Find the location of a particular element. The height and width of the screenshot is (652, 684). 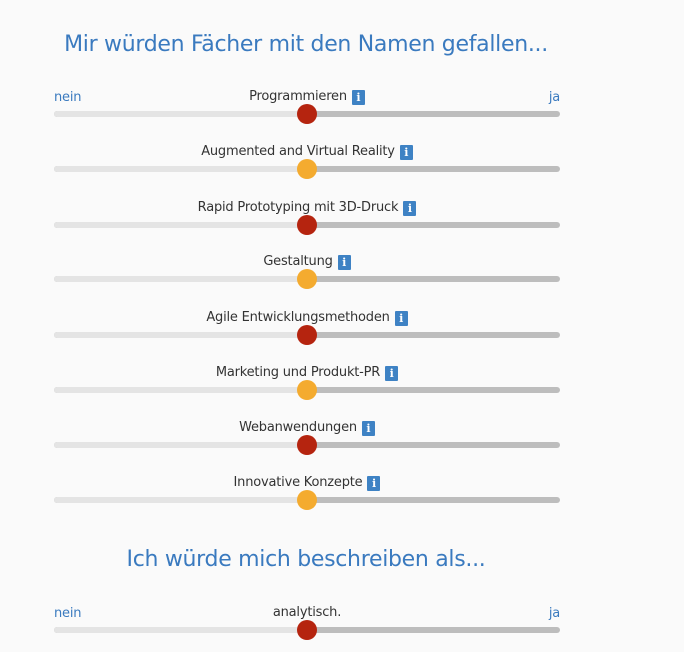

slider-label-row: Gestaltung i is located at coordinates (307, 262).